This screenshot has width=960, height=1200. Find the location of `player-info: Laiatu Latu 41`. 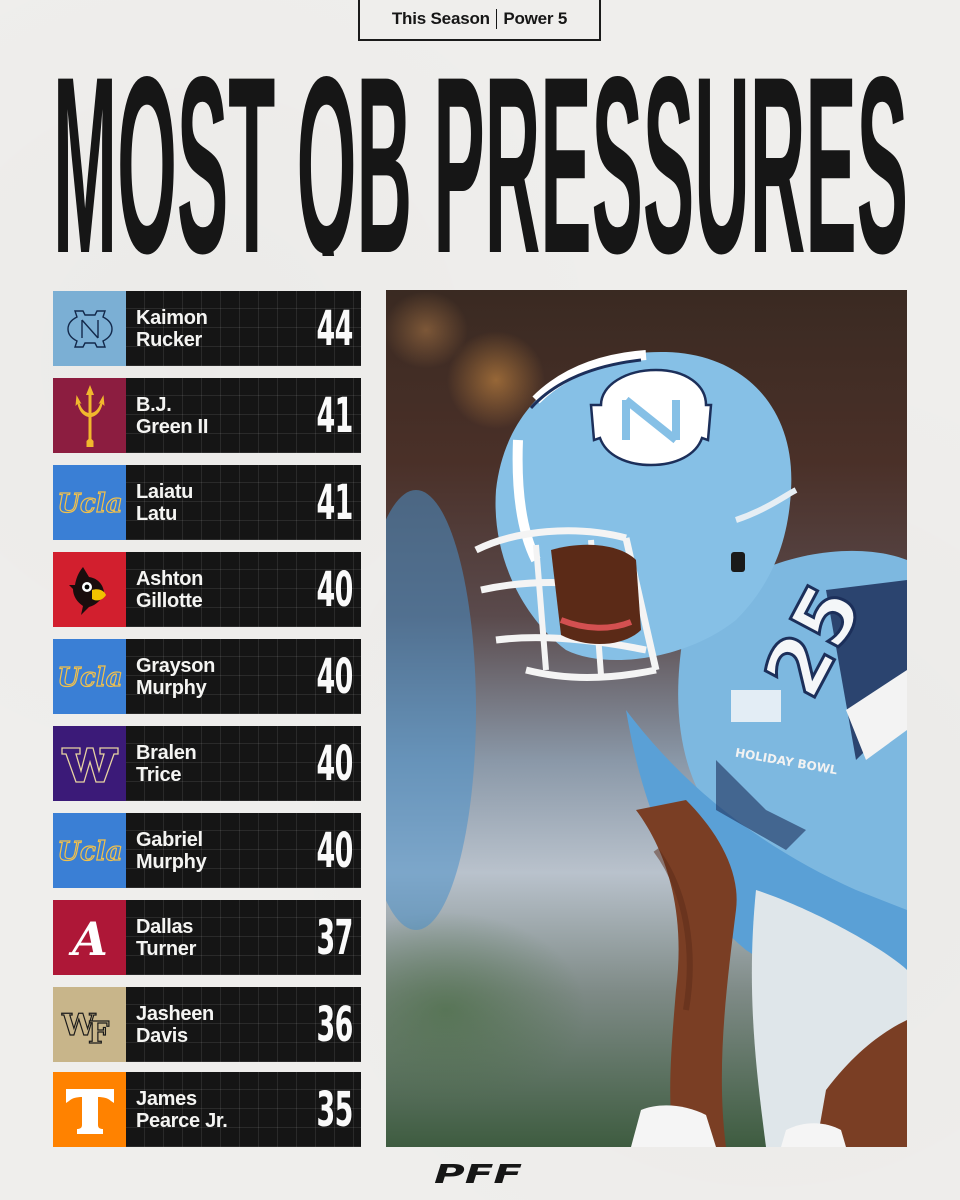

player-info: Laiatu Latu 41 is located at coordinates (243, 502).